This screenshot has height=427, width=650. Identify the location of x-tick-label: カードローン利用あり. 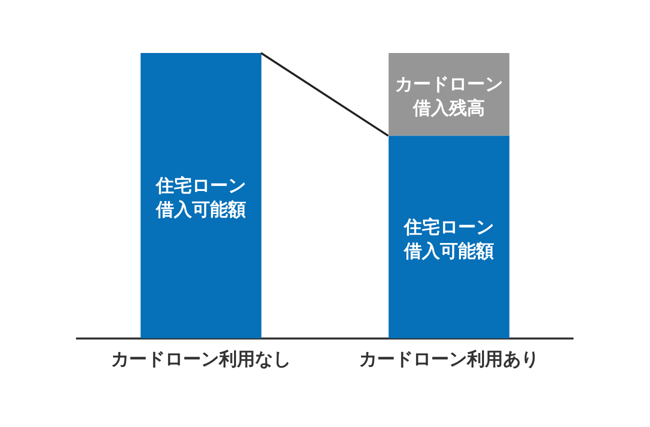
(449, 359).